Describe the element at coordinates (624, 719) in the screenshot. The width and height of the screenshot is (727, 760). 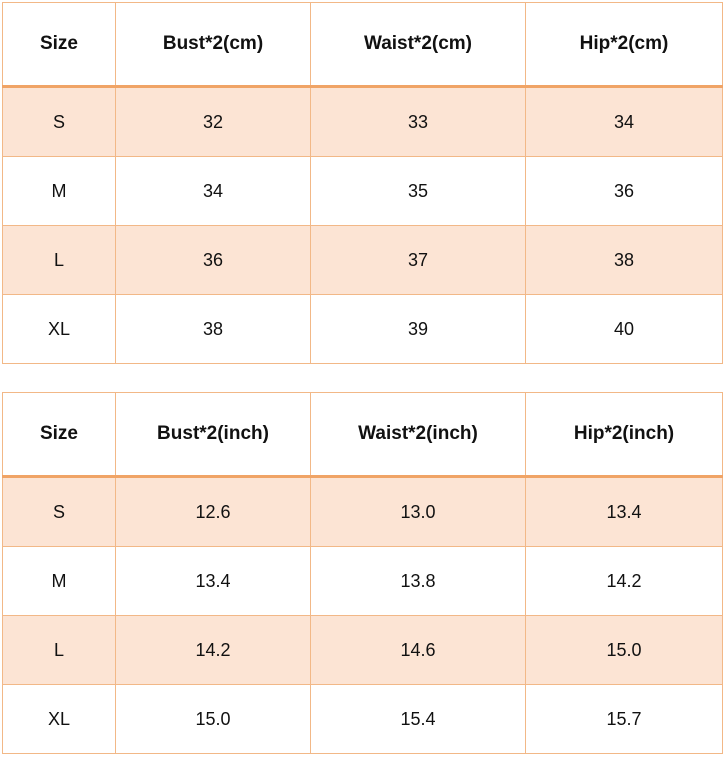
I see `table-cell: 15.7` at that location.